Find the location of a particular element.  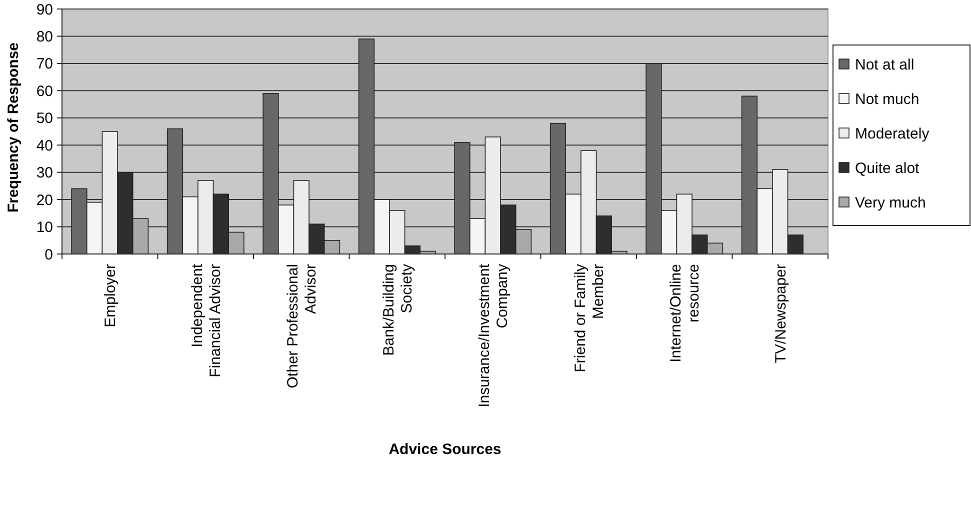

legend-label: Very much is located at coordinates (890, 203).